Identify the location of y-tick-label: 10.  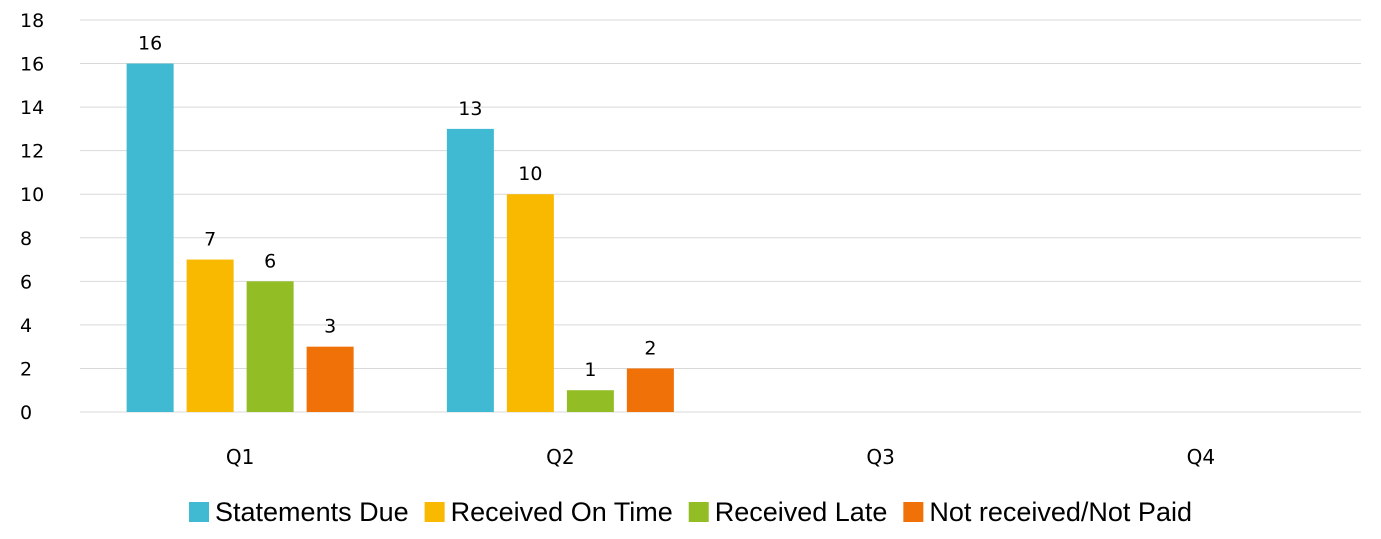
(32, 195).